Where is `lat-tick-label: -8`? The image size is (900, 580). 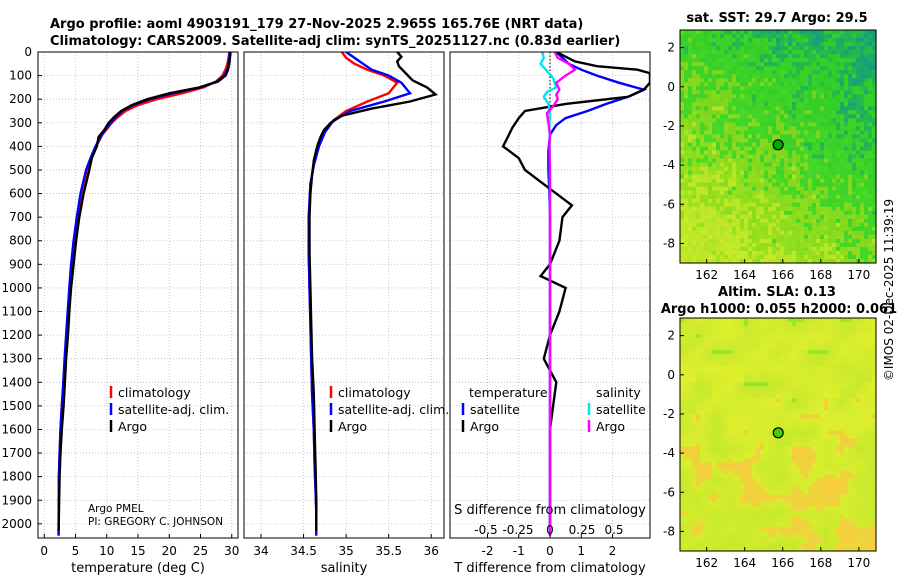
lat-tick-label: -8 is located at coordinates (669, 243).